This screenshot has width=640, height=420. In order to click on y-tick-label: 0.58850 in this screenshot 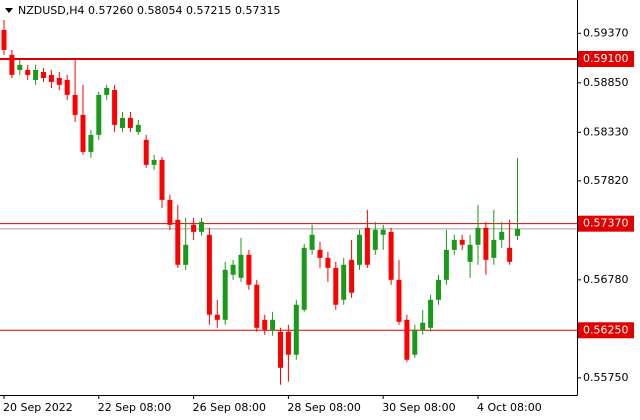, I will do `click(606, 82)`.